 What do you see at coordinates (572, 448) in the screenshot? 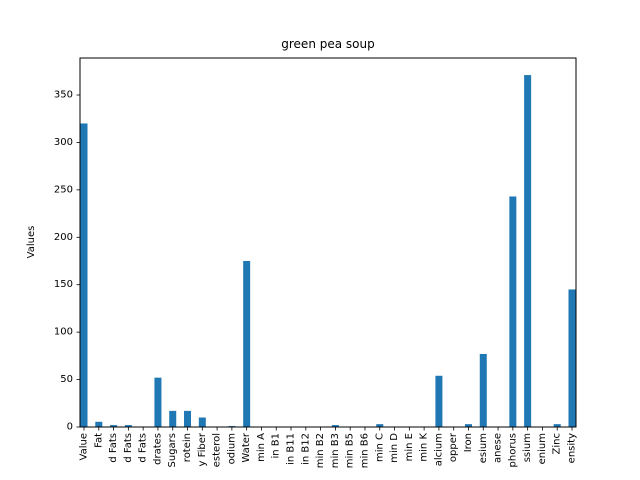
I see `x-tick-label: ensity` at bounding box center [572, 448].